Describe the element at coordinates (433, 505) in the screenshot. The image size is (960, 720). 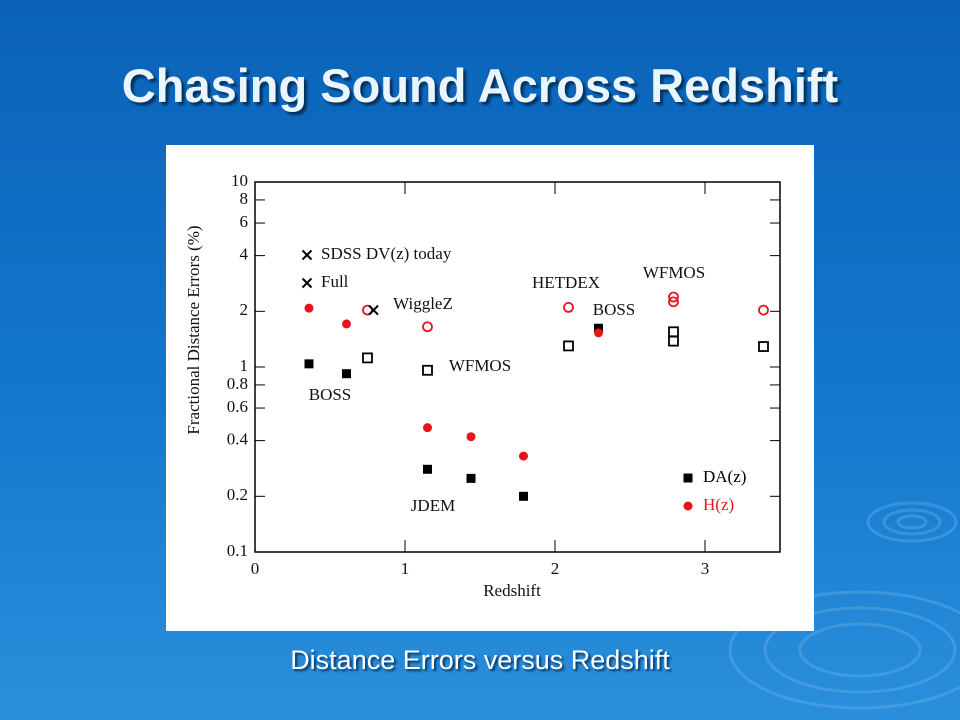
I see `annotation: JDEM` at that location.